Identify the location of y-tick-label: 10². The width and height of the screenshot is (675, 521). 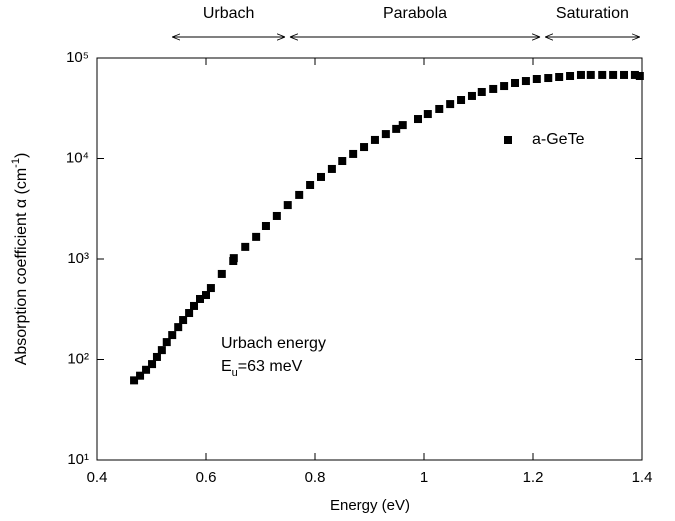
(78, 358).